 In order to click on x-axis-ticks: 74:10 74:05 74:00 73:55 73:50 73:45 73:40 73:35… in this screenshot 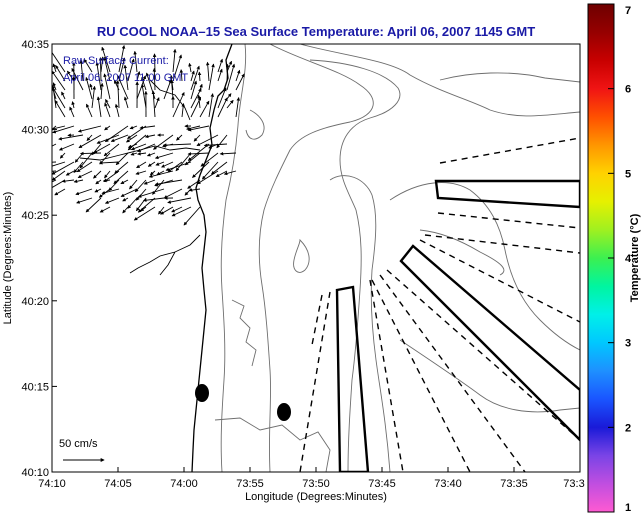, I will do `click(311, 478)`.